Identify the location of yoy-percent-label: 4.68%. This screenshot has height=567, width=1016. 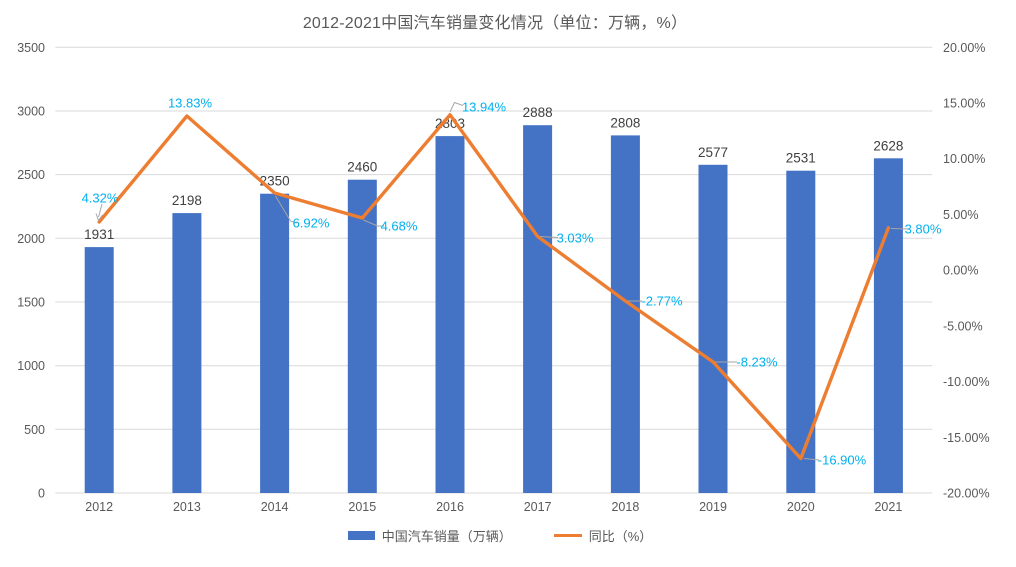
(399, 226).